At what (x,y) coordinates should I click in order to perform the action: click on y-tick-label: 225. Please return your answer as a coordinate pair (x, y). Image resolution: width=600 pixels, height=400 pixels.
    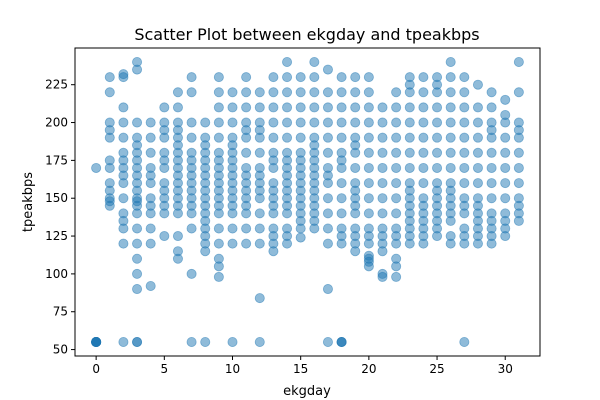
    Looking at the image, I should click on (56, 85).